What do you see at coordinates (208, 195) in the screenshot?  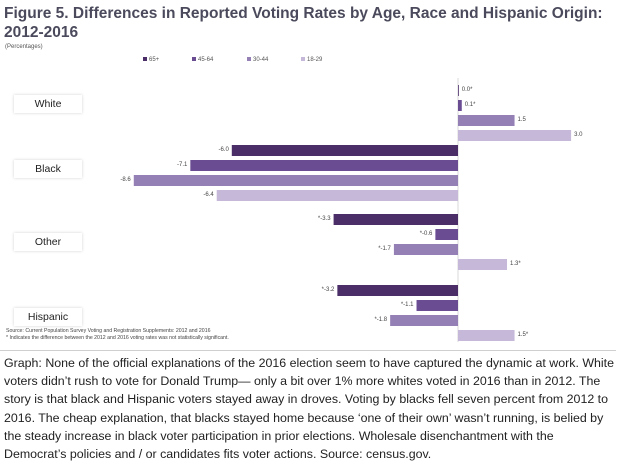 I see `data-label-black-18-29: -6.4` at bounding box center [208, 195].